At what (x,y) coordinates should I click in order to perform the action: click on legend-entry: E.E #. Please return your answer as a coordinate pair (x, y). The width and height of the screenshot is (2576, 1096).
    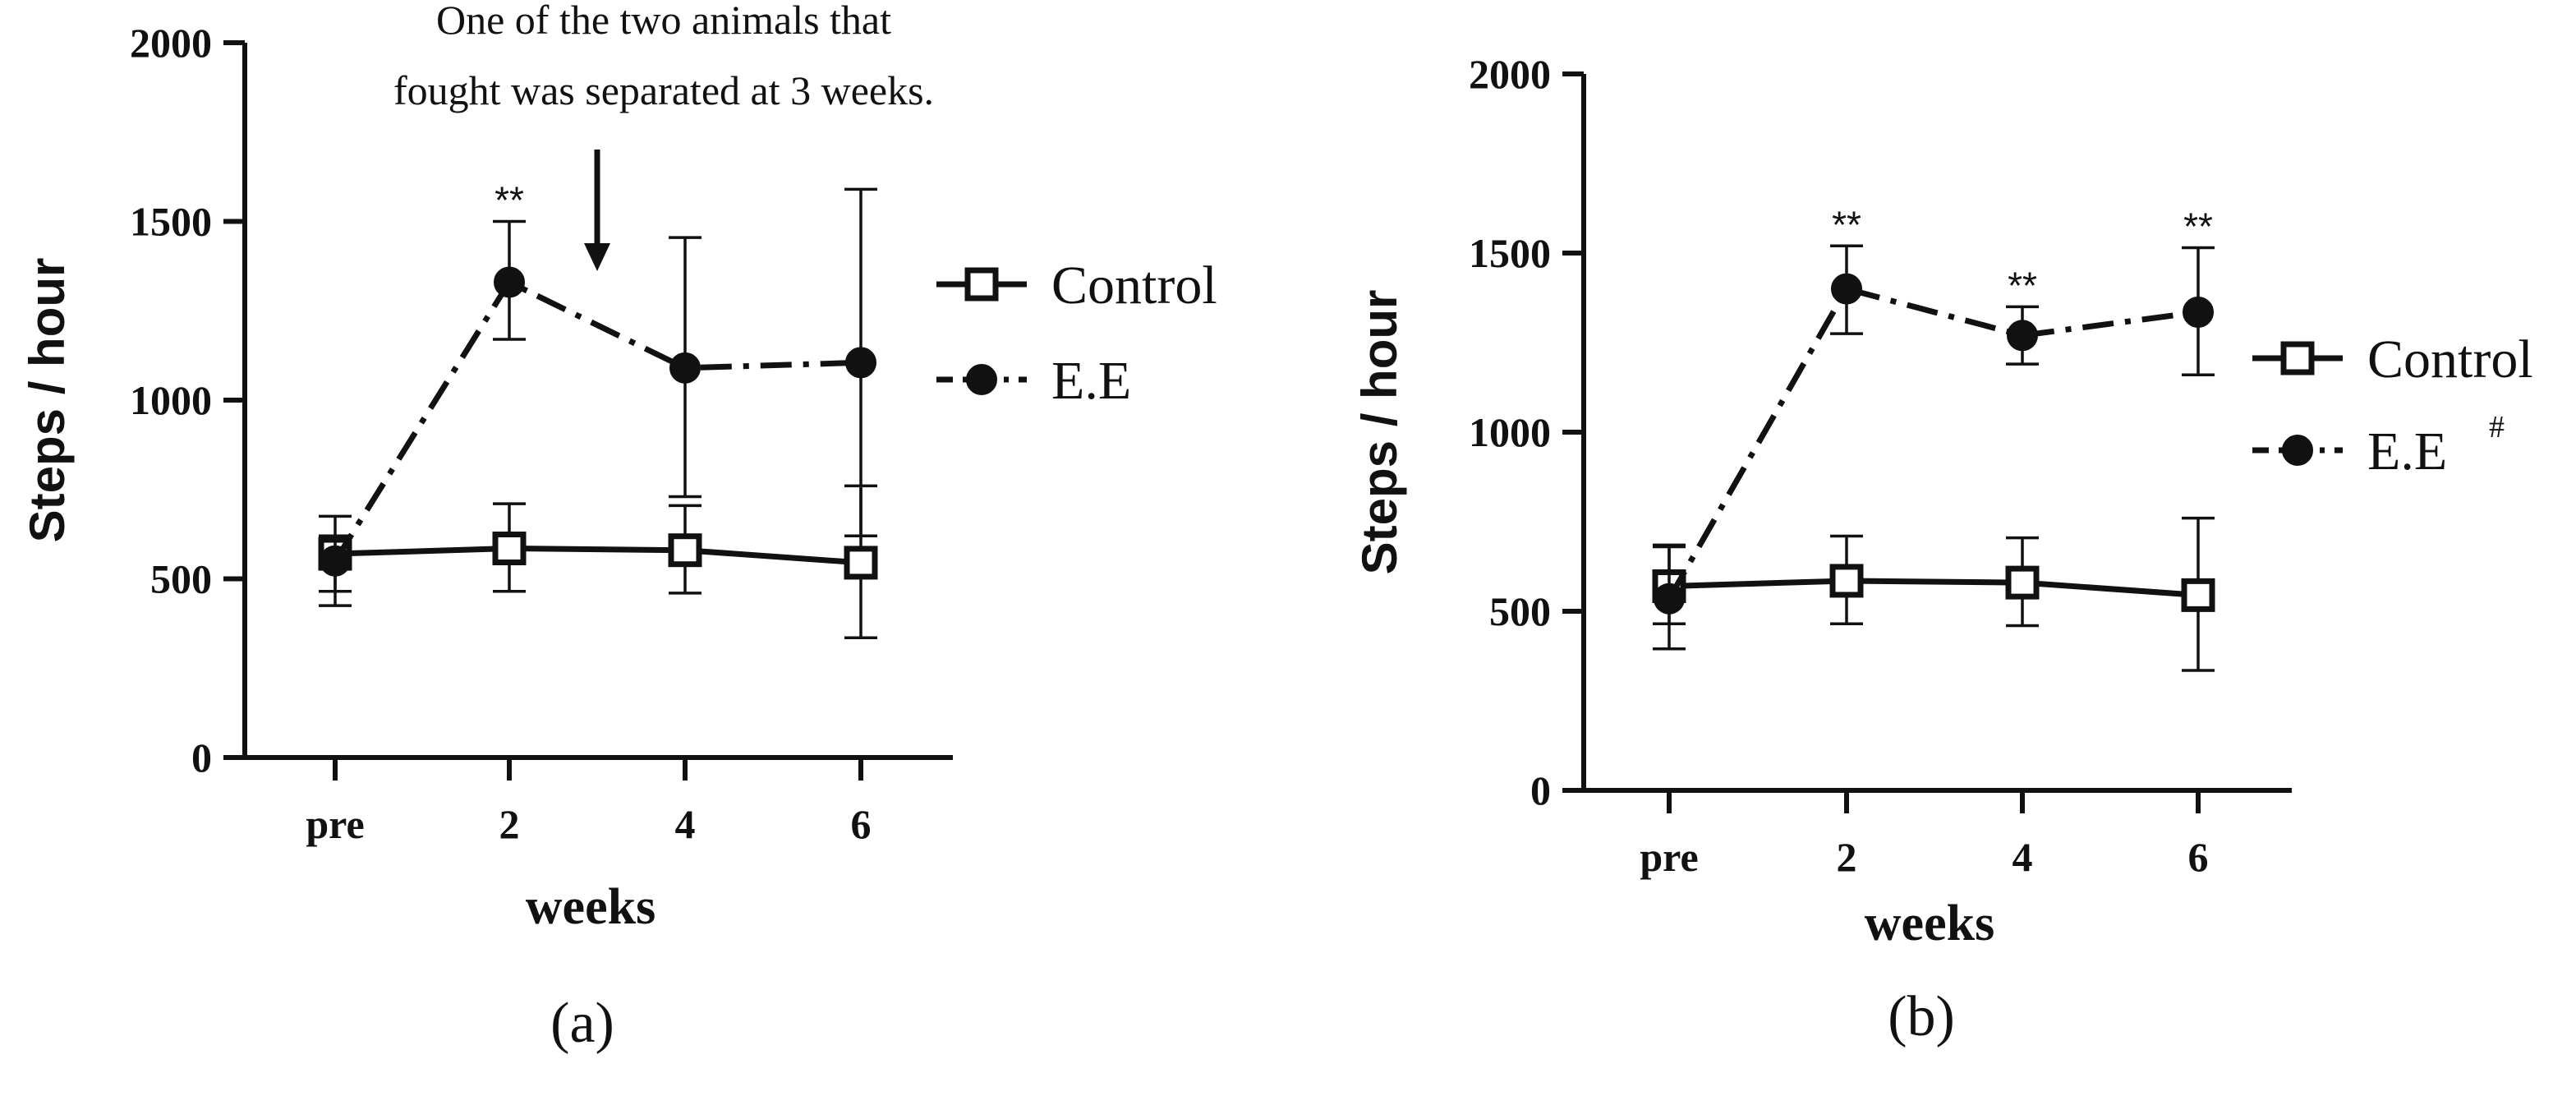
    Looking at the image, I should click on (2378, 446).